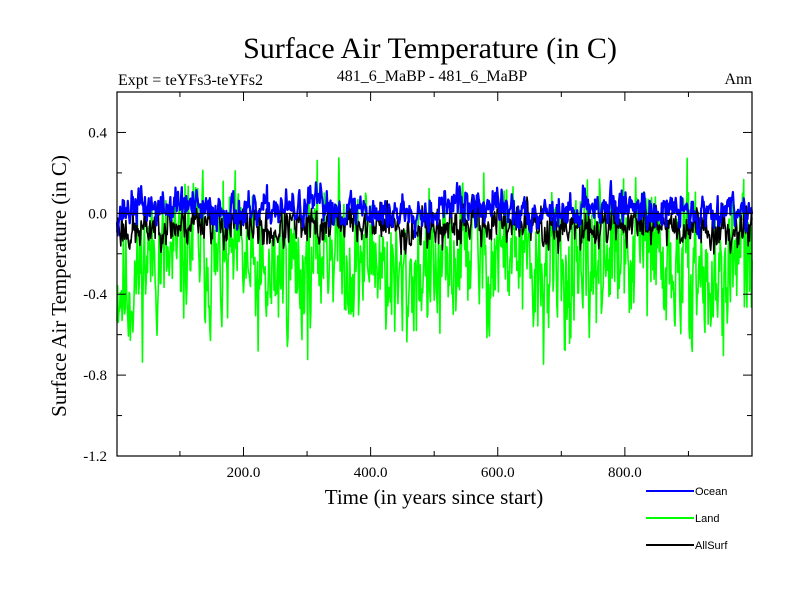 The image size is (800, 600). What do you see at coordinates (707, 519) in the screenshot?
I see `legend-label: Land` at bounding box center [707, 519].